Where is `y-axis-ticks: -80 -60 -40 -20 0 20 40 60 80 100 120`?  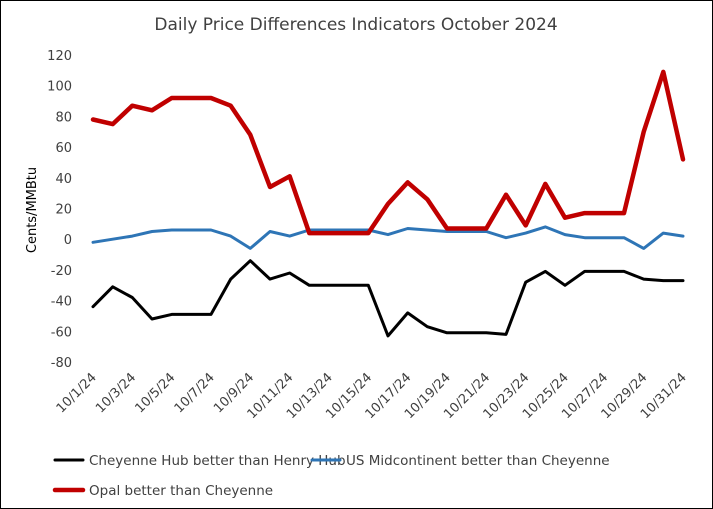
y-axis-ticks: -80 -60 -40 -20 0 20 40 60 80 100 120 is located at coordinates (59, 210).